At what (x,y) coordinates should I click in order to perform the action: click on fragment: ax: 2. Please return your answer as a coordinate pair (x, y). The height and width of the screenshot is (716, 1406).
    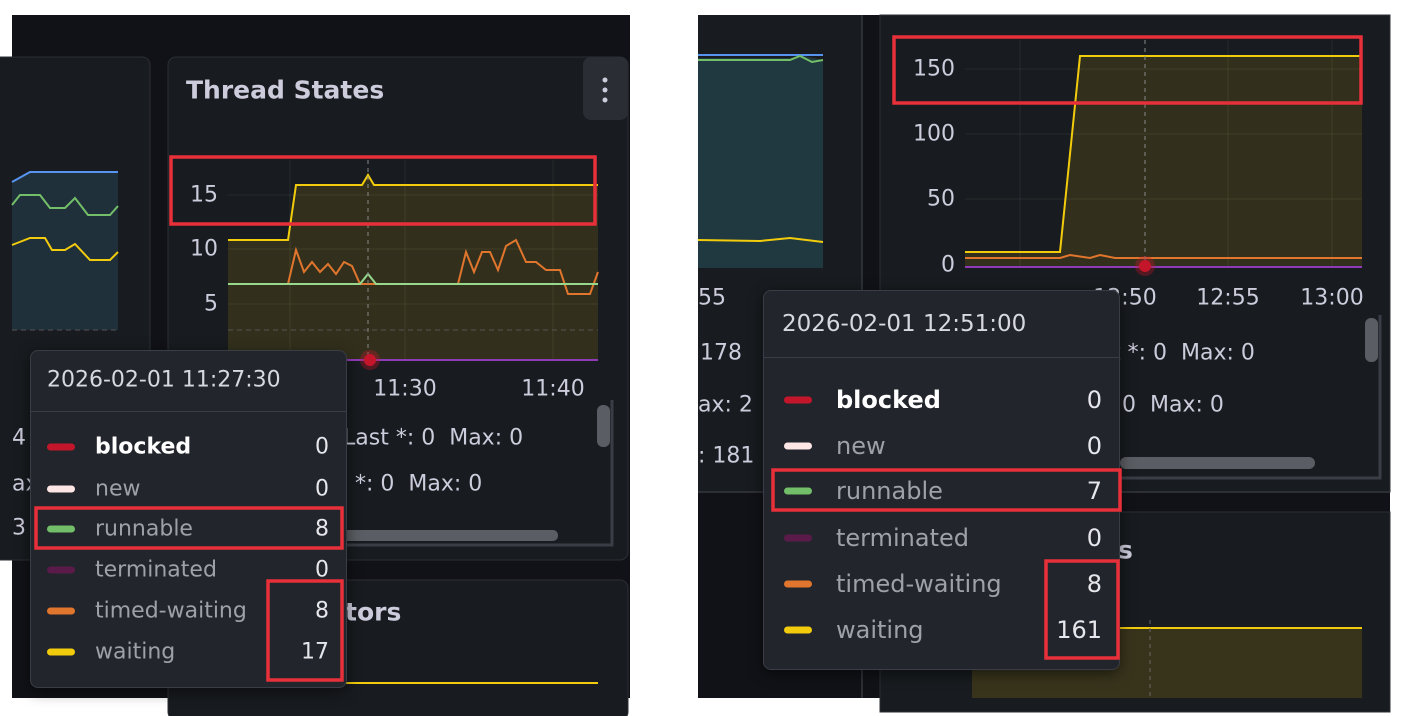
    Looking at the image, I should click on (725, 405).